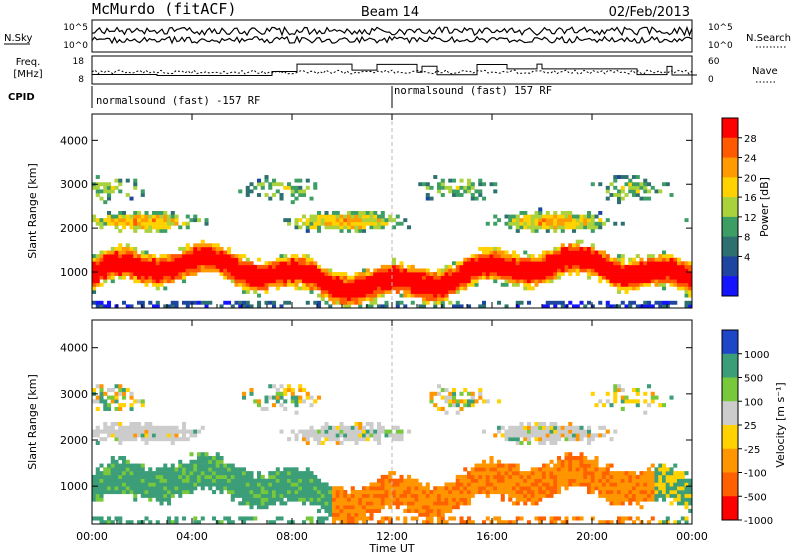 The image size is (800, 554). What do you see at coordinates (394, 69) in the screenshot?
I see `frequency-line` at bounding box center [394, 69].